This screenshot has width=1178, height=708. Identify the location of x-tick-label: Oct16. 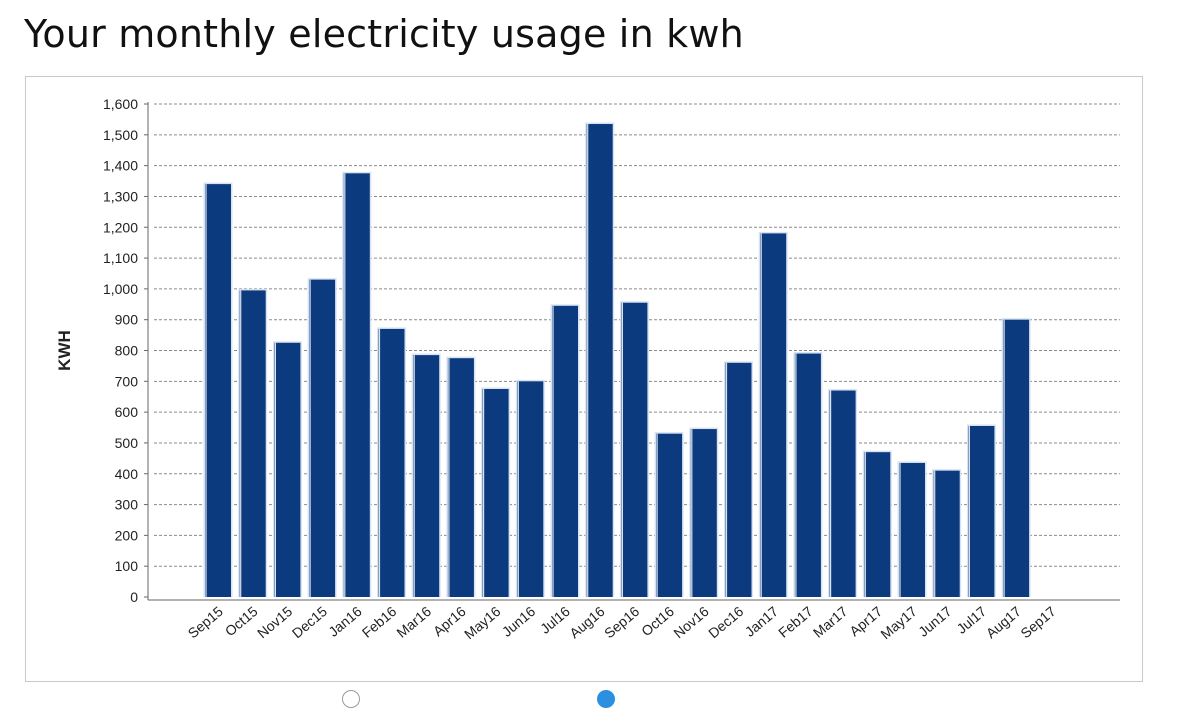
(657, 621).